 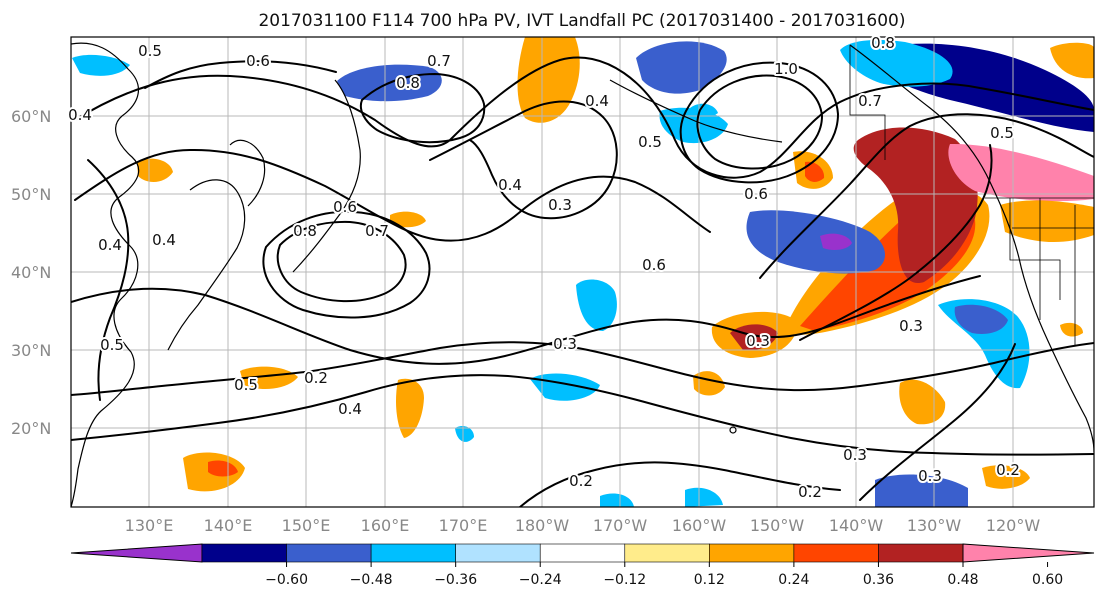 I want to click on asia-coastline, so click(x=105, y=274).